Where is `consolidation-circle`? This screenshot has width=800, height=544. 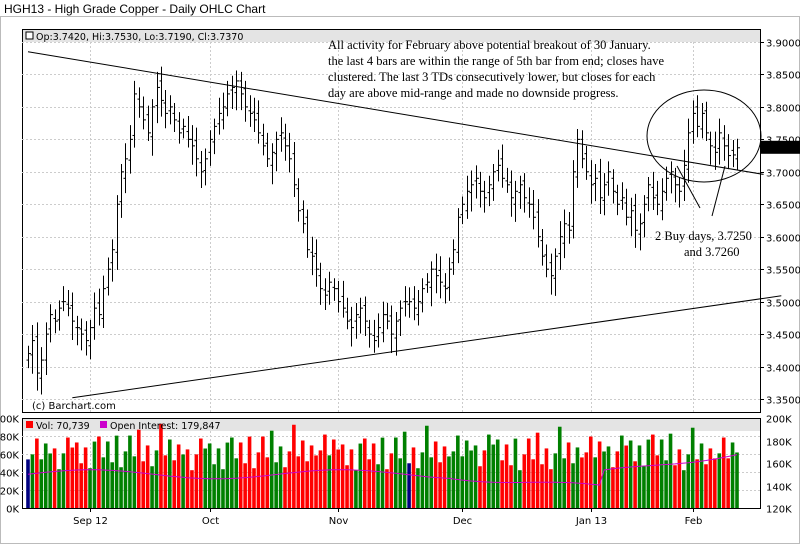 consolidation-circle is located at coordinates (704, 136).